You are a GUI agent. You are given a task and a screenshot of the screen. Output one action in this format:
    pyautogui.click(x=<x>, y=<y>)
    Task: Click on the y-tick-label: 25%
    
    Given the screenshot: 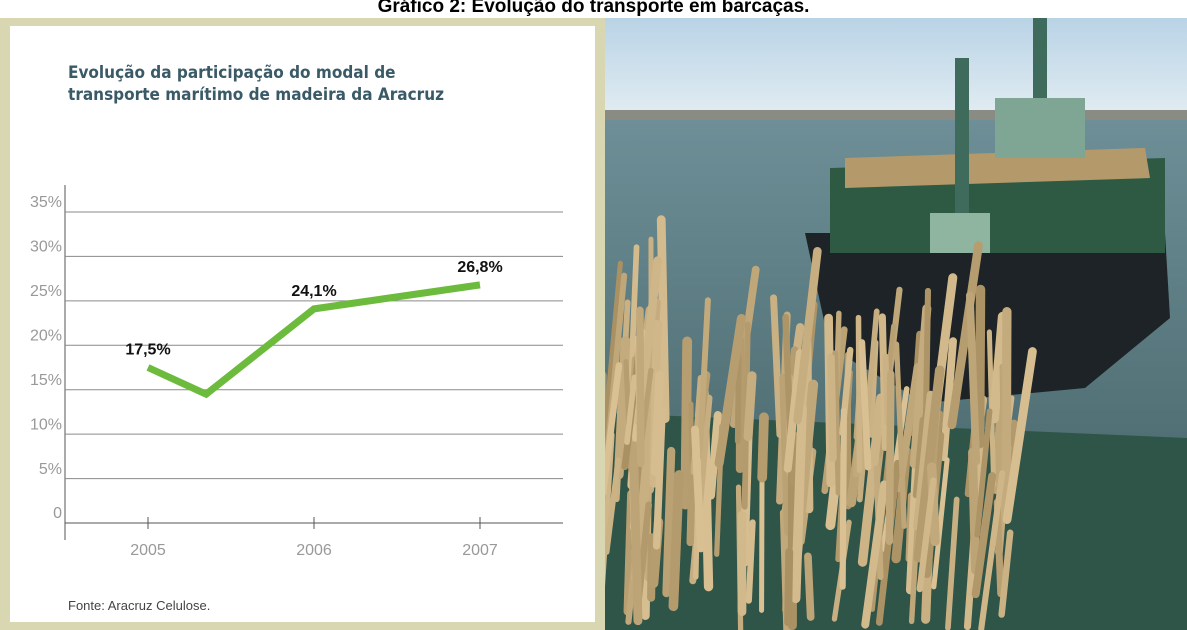 What is the action you would take?
    pyautogui.click(x=46, y=291)
    